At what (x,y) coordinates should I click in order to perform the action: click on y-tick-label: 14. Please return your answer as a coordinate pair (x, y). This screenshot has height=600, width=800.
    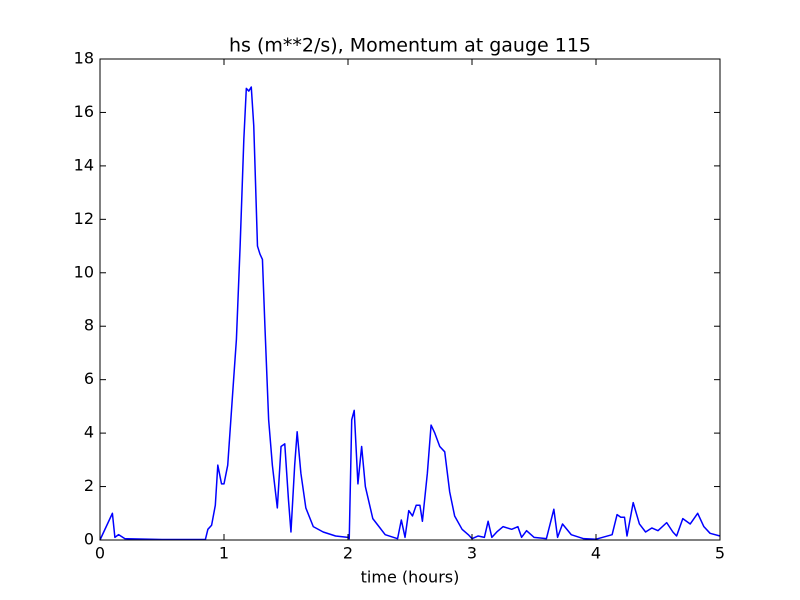
    Looking at the image, I should click on (84, 164).